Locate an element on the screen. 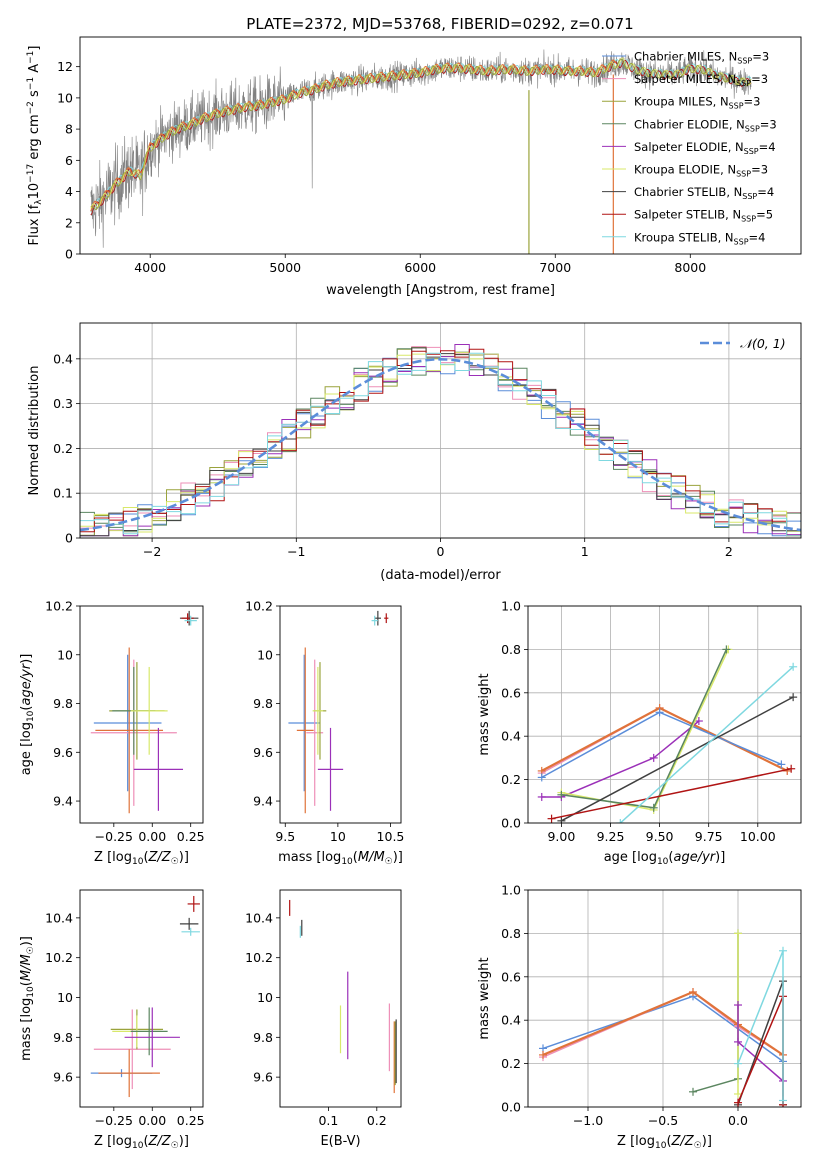 This screenshot has width=819, height=1170. age-z-y-axis-label-part: ( is located at coordinates (26, 708).